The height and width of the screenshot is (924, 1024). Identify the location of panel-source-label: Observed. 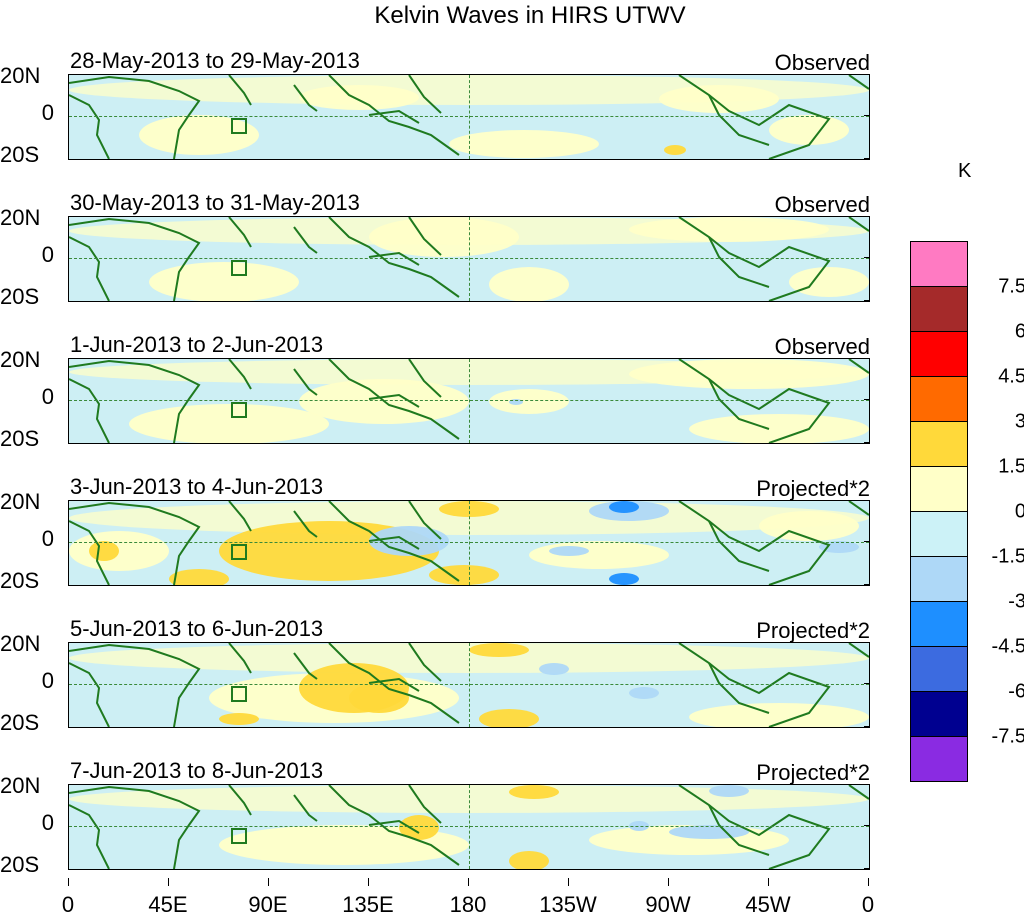
(822, 62).